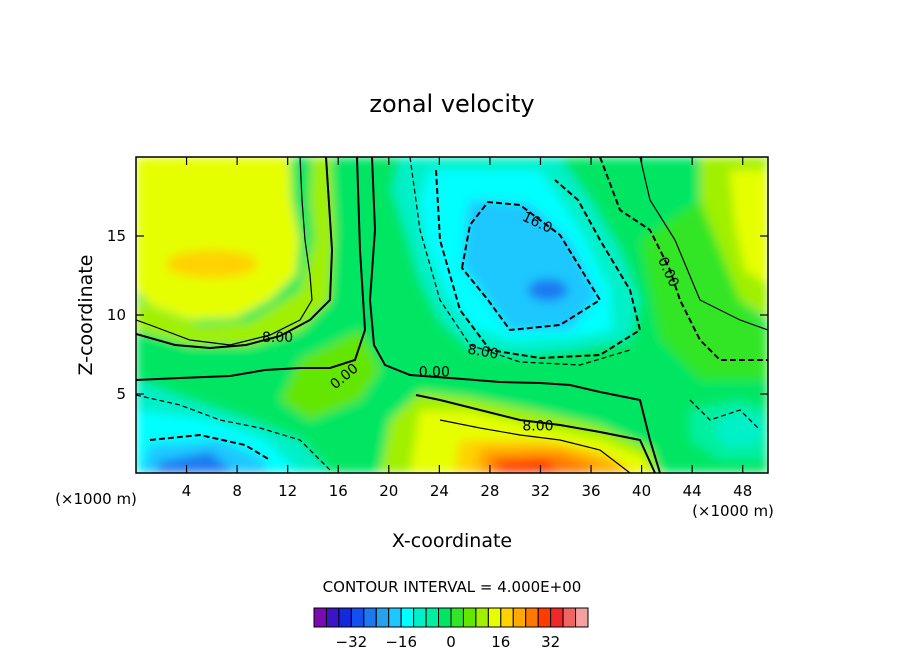 This screenshot has width=904, height=654. What do you see at coordinates (287, 491) in the screenshot?
I see `x-tick-label: 12` at bounding box center [287, 491].